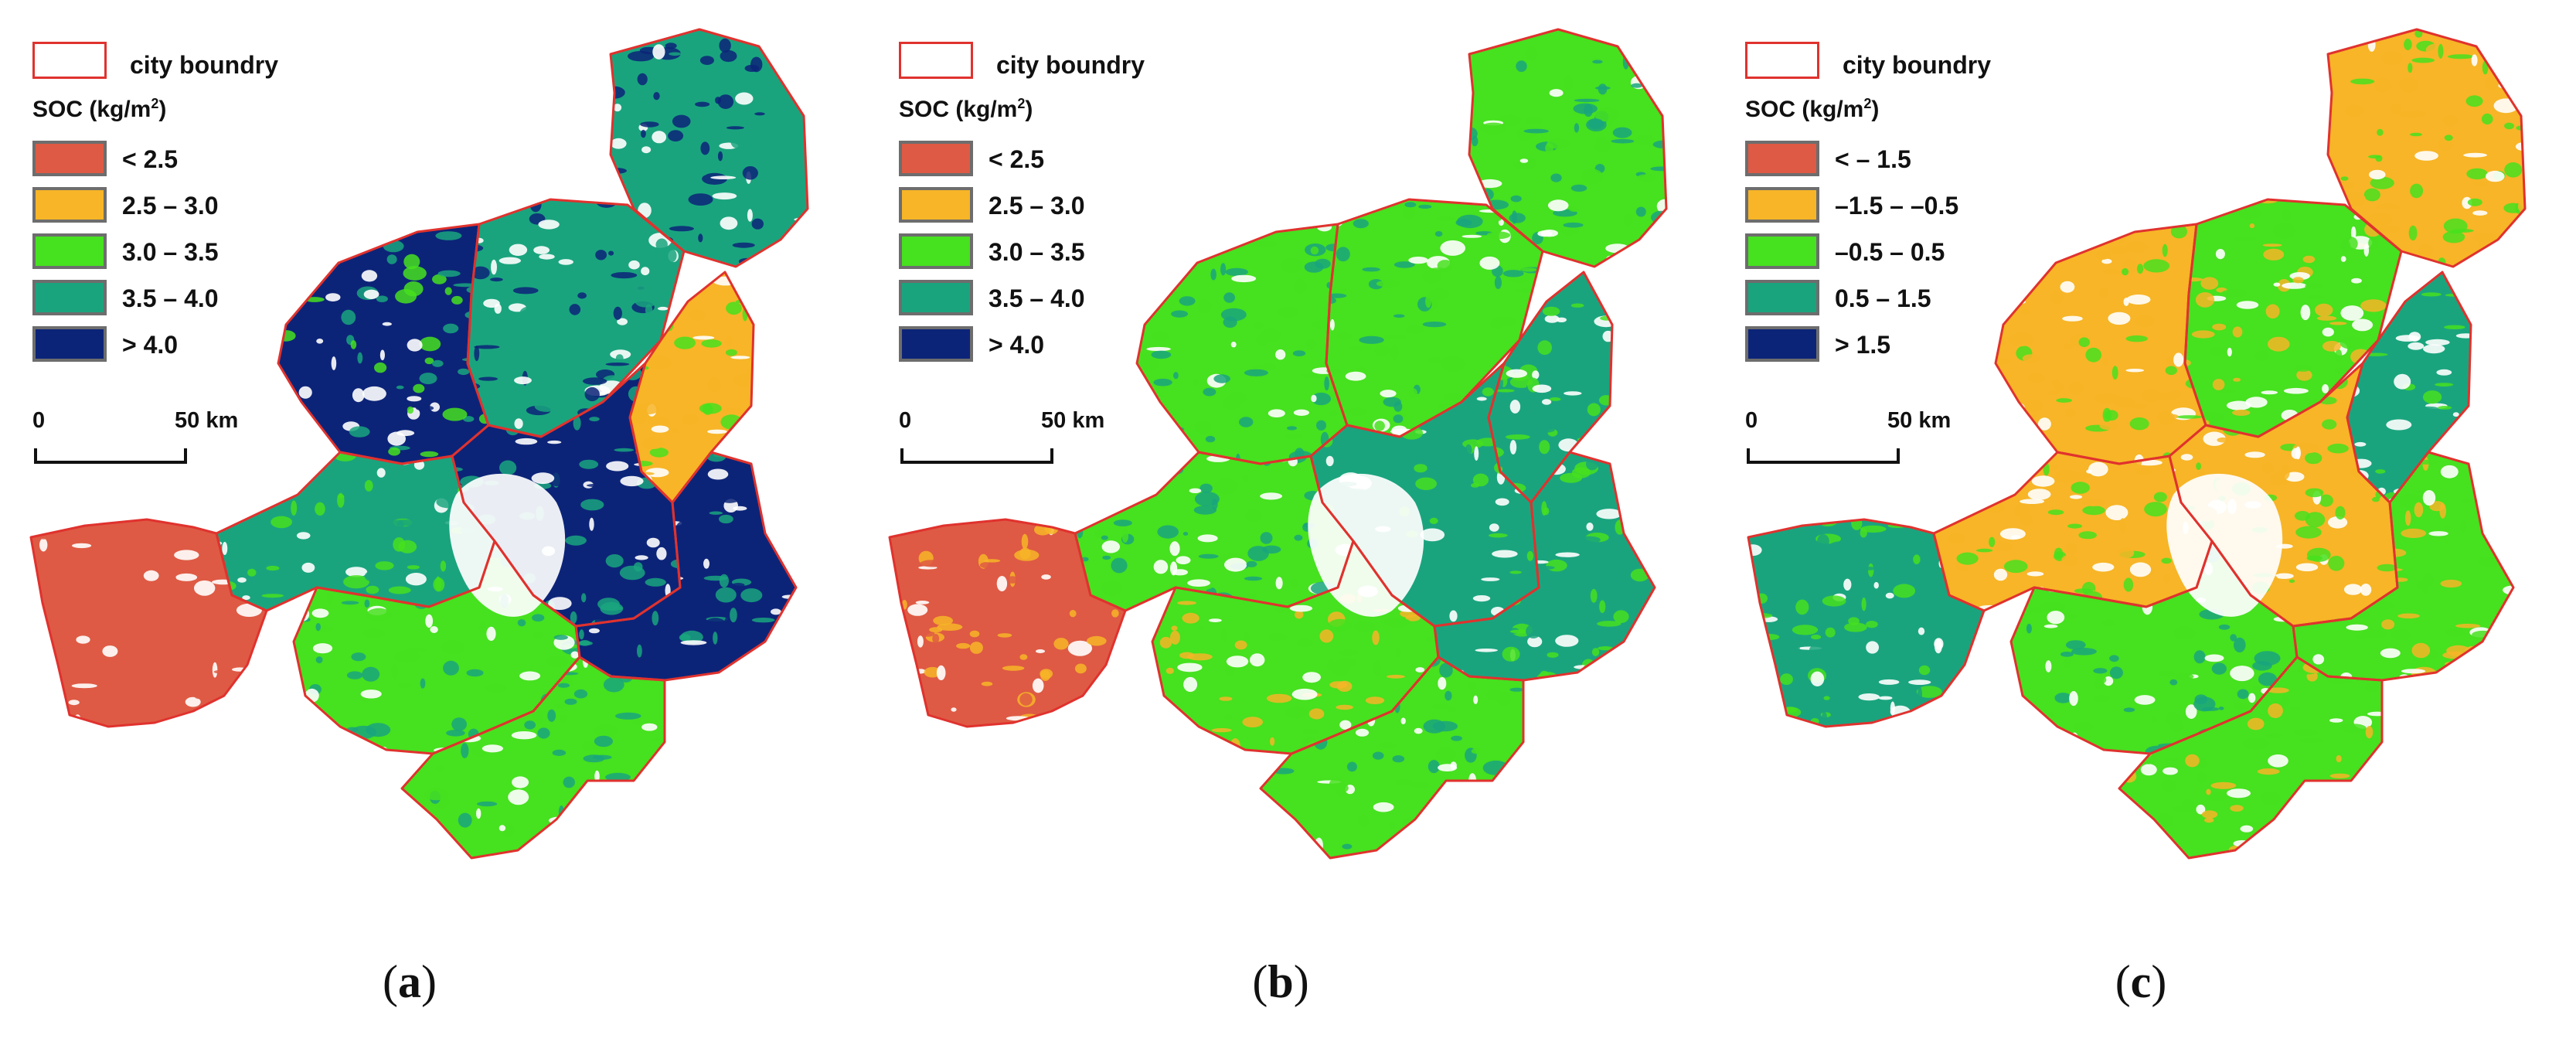  Describe the element at coordinates (1863, 345) in the screenshot. I see `legend-label: > 1.5` at that location.